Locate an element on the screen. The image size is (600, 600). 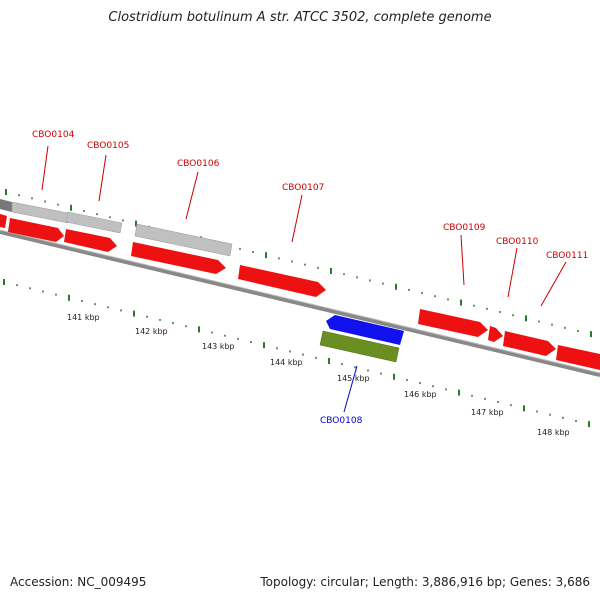
leader-line-CBO0110 is located at coordinates (512, 272).